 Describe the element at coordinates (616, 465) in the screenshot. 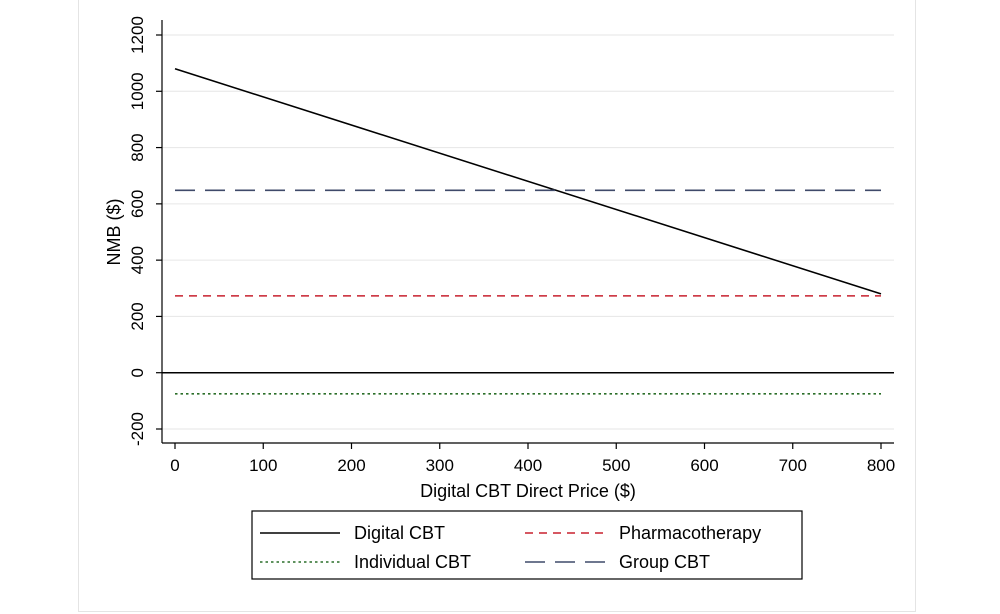

I see `x-tick-label: 500` at that location.